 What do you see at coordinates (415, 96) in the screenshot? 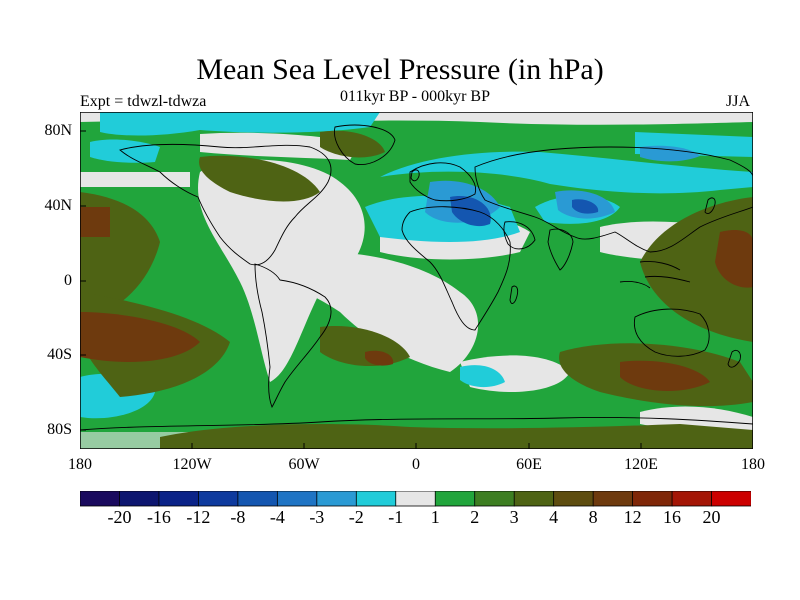
I see `period-subtitle: 011kyr BP - 000kyr BP` at bounding box center [415, 96].